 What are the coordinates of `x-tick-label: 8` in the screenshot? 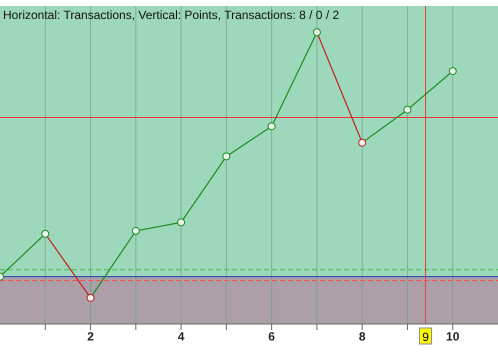 It's located at (362, 337).